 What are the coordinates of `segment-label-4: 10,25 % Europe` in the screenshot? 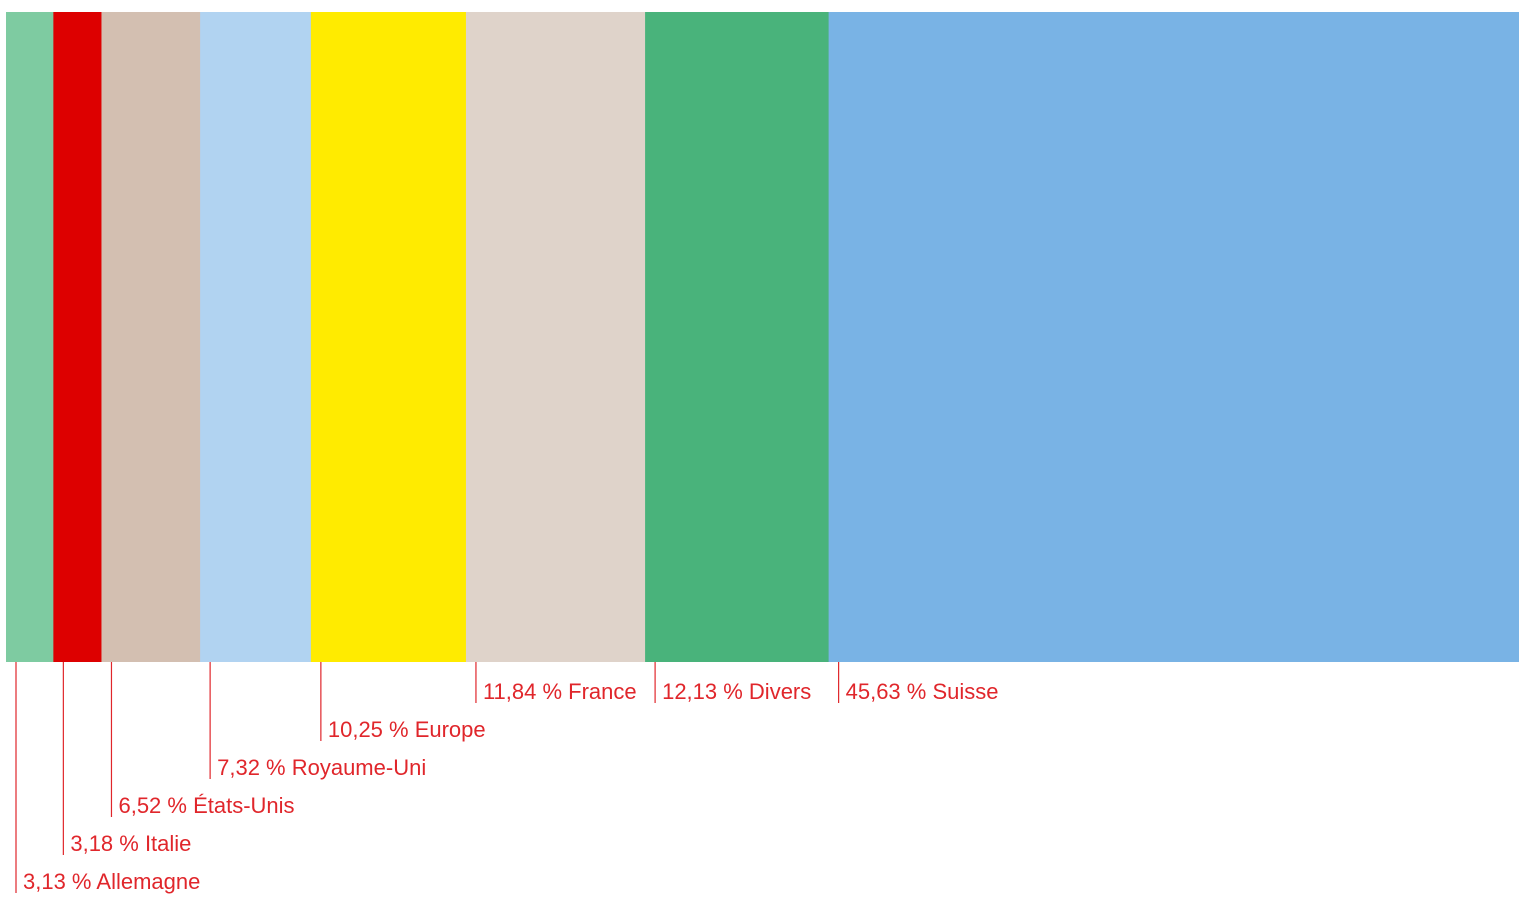 It's located at (407, 729).